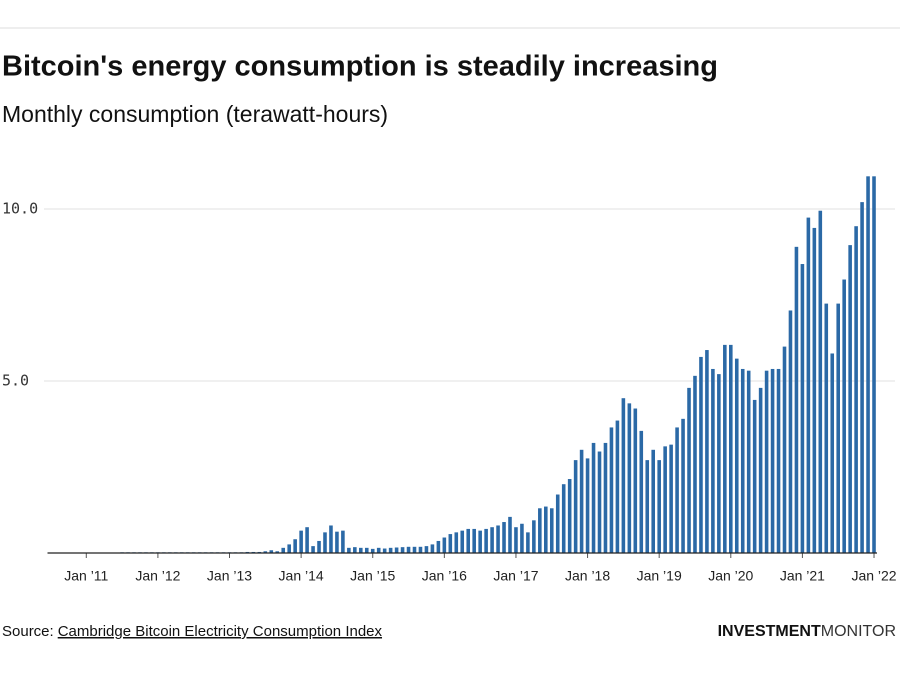 The width and height of the screenshot is (900, 675). What do you see at coordinates (372, 576) in the screenshot?
I see `x-tick-label: Jan ’15` at bounding box center [372, 576].